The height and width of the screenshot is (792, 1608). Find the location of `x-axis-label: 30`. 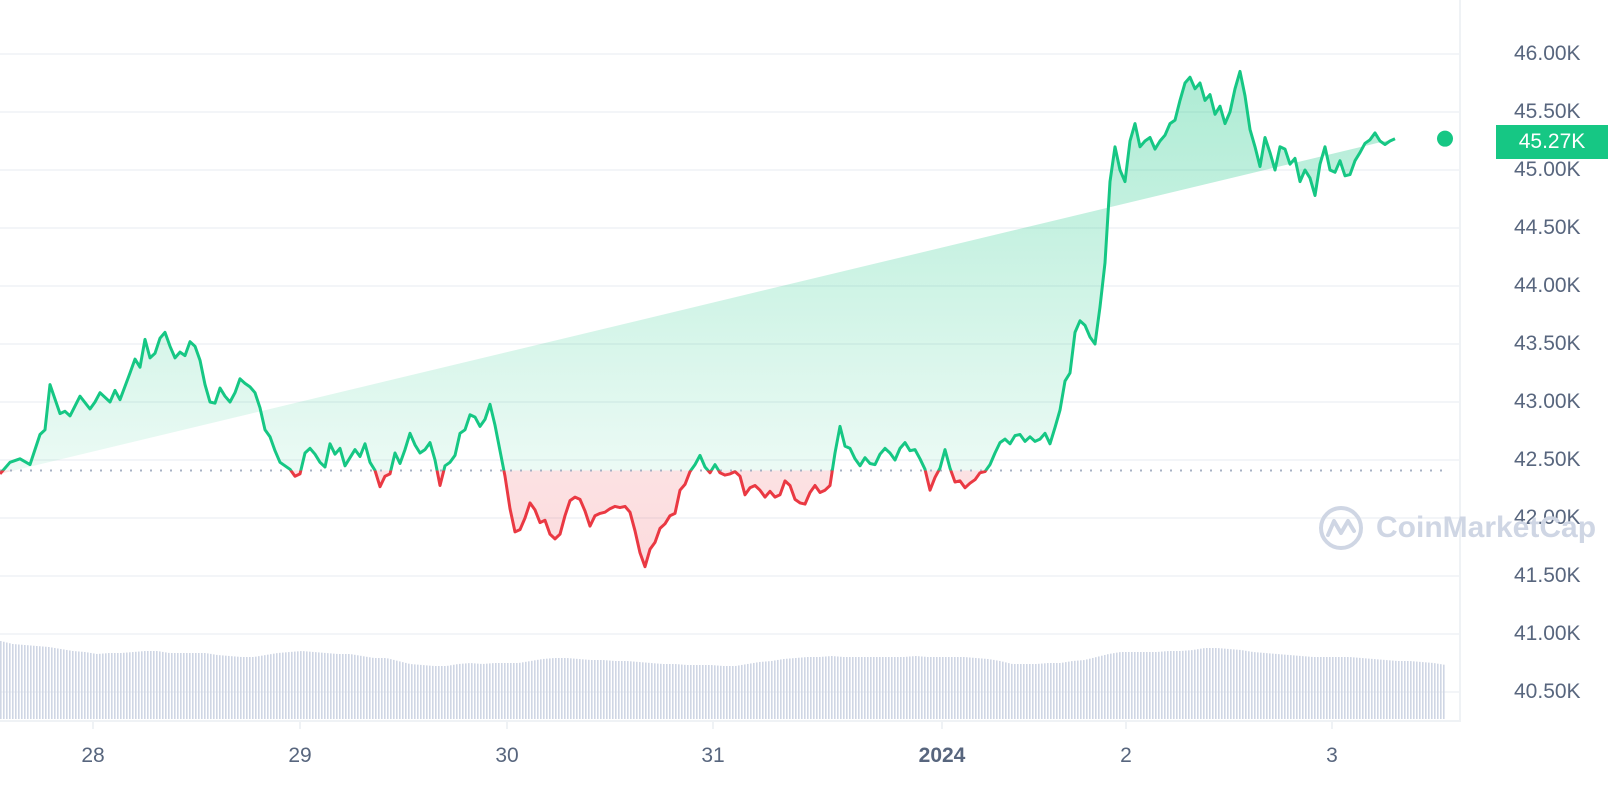

x-axis-label: 30 is located at coordinates (507, 755).